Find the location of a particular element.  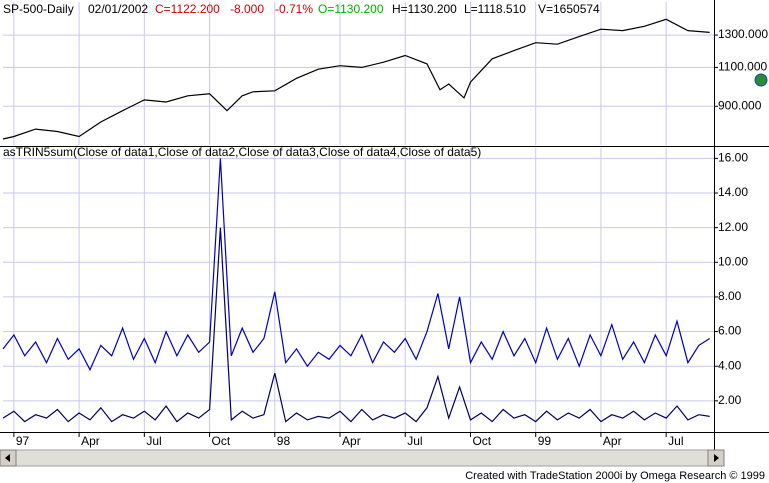

change: -8.000 is located at coordinates (247, 9).